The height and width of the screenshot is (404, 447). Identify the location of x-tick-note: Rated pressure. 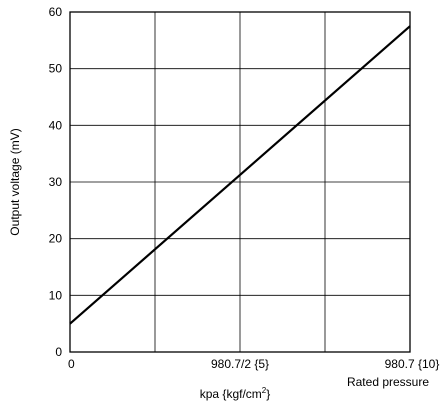
(388, 382).